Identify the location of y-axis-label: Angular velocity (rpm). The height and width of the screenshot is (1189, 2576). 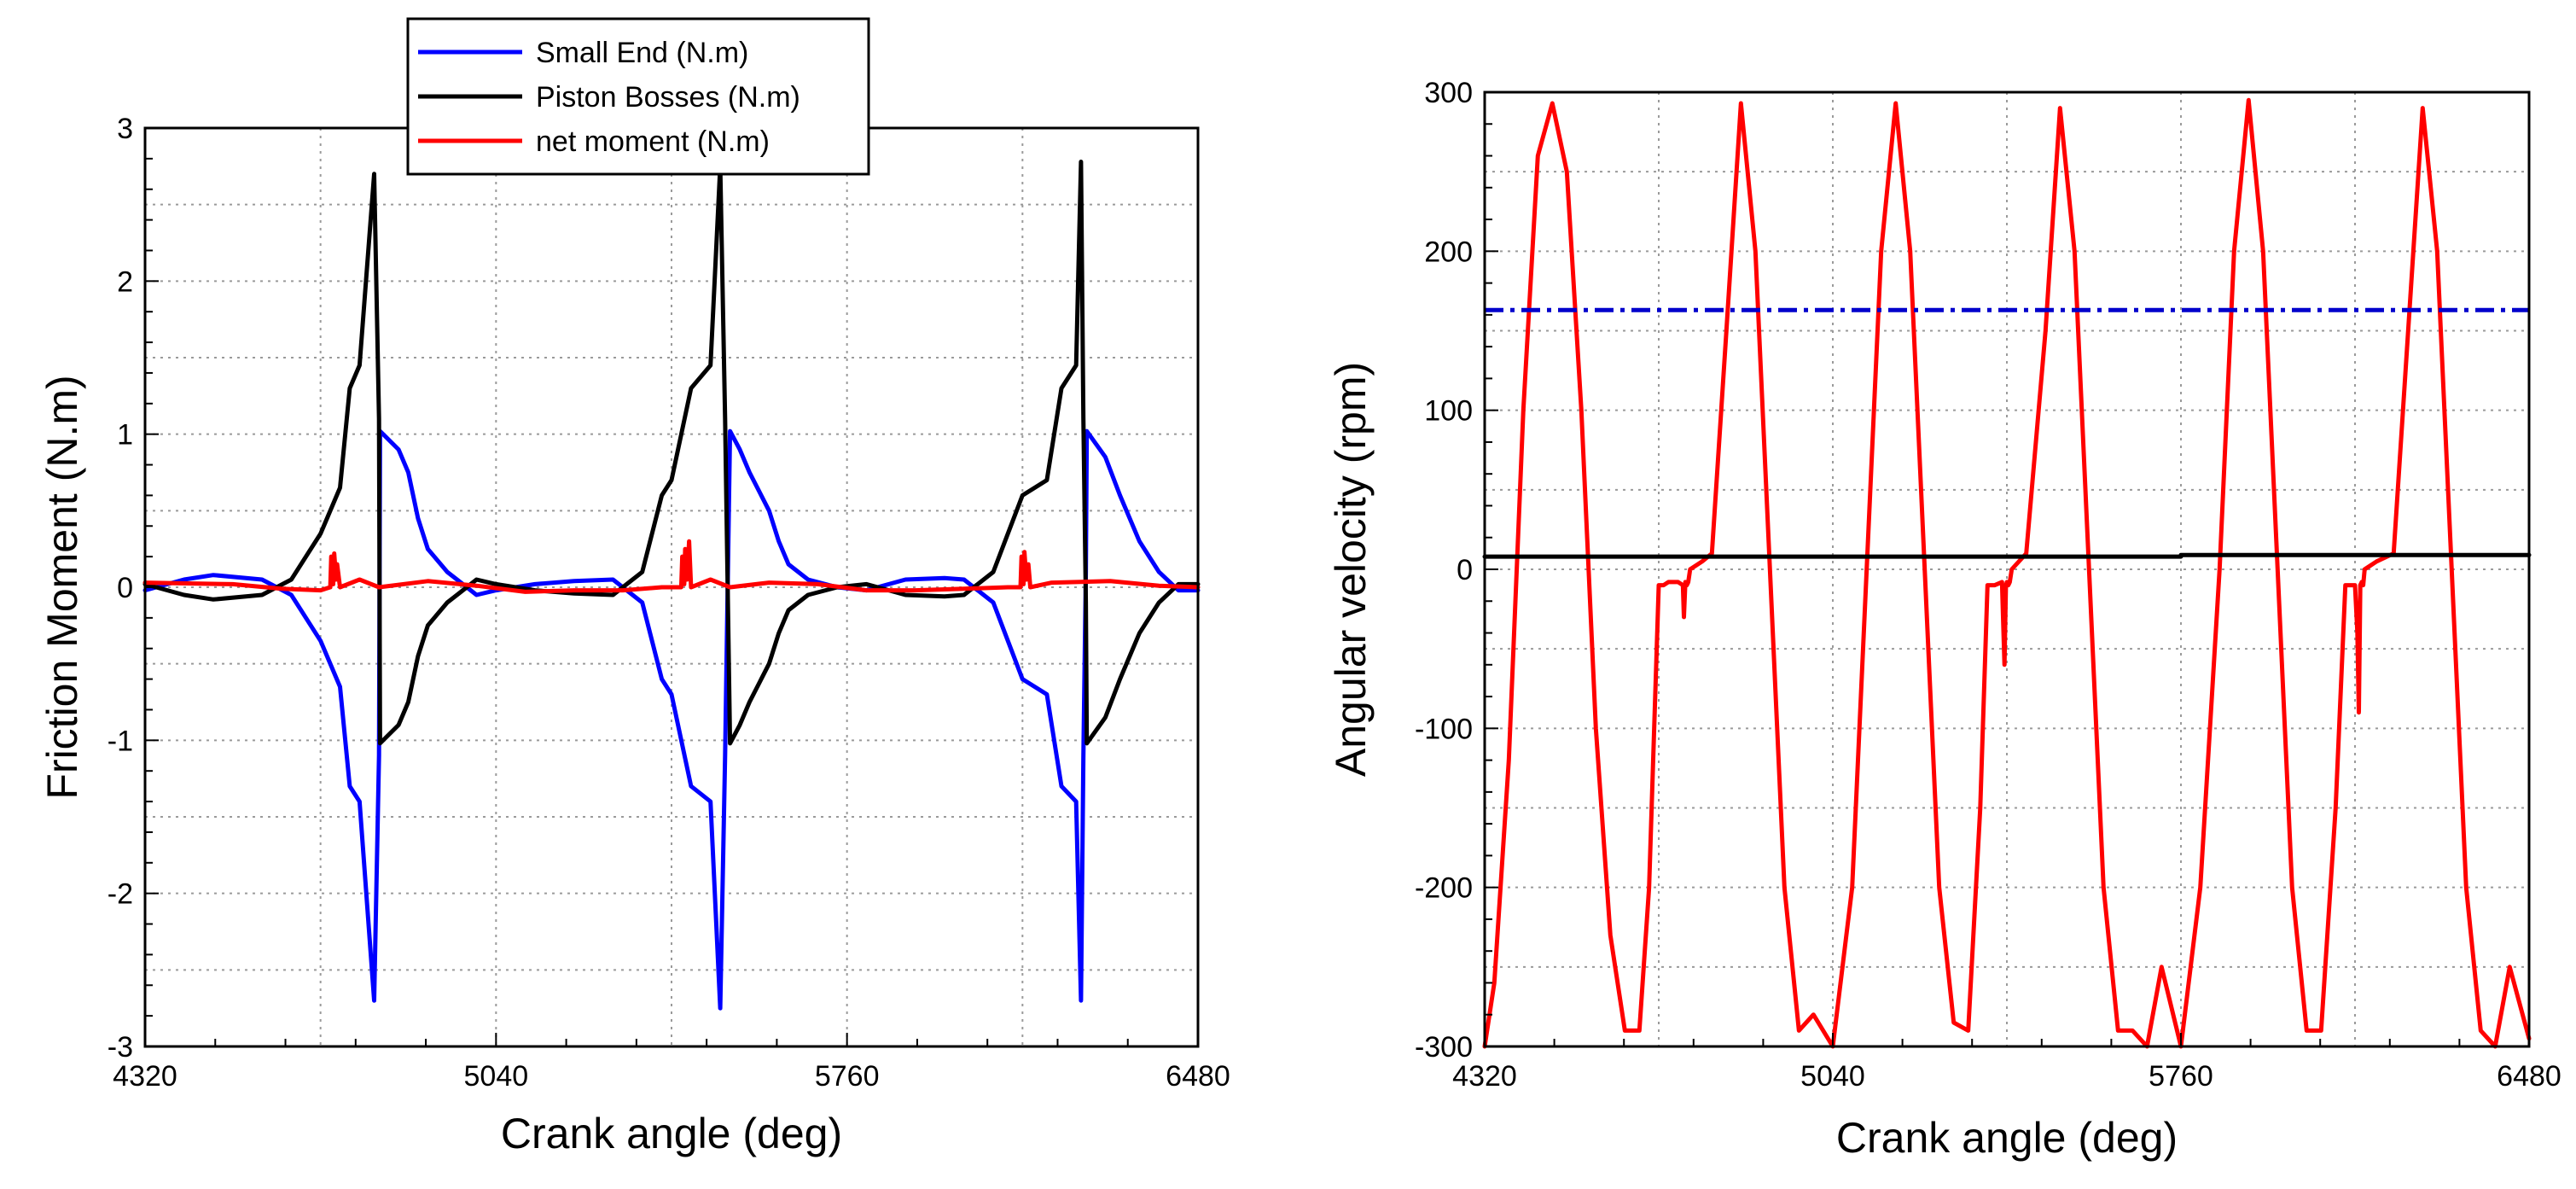
(1351, 569).